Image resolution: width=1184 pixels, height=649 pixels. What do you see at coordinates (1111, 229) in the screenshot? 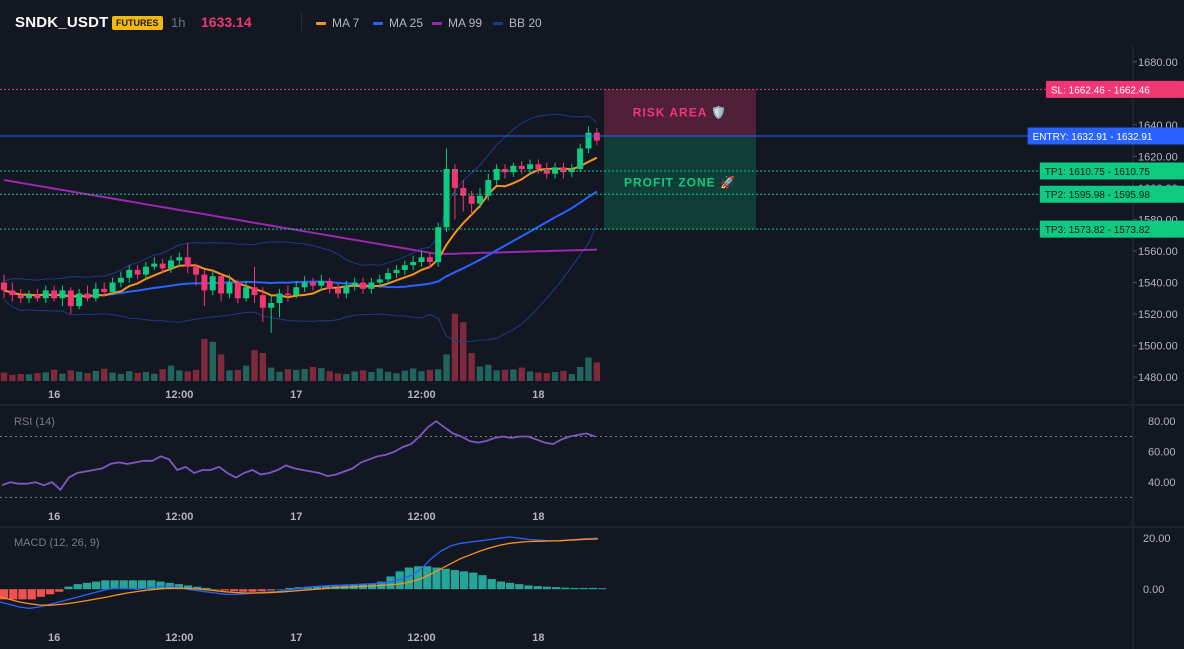
I see `take-profit-3-tag` at bounding box center [1111, 229].